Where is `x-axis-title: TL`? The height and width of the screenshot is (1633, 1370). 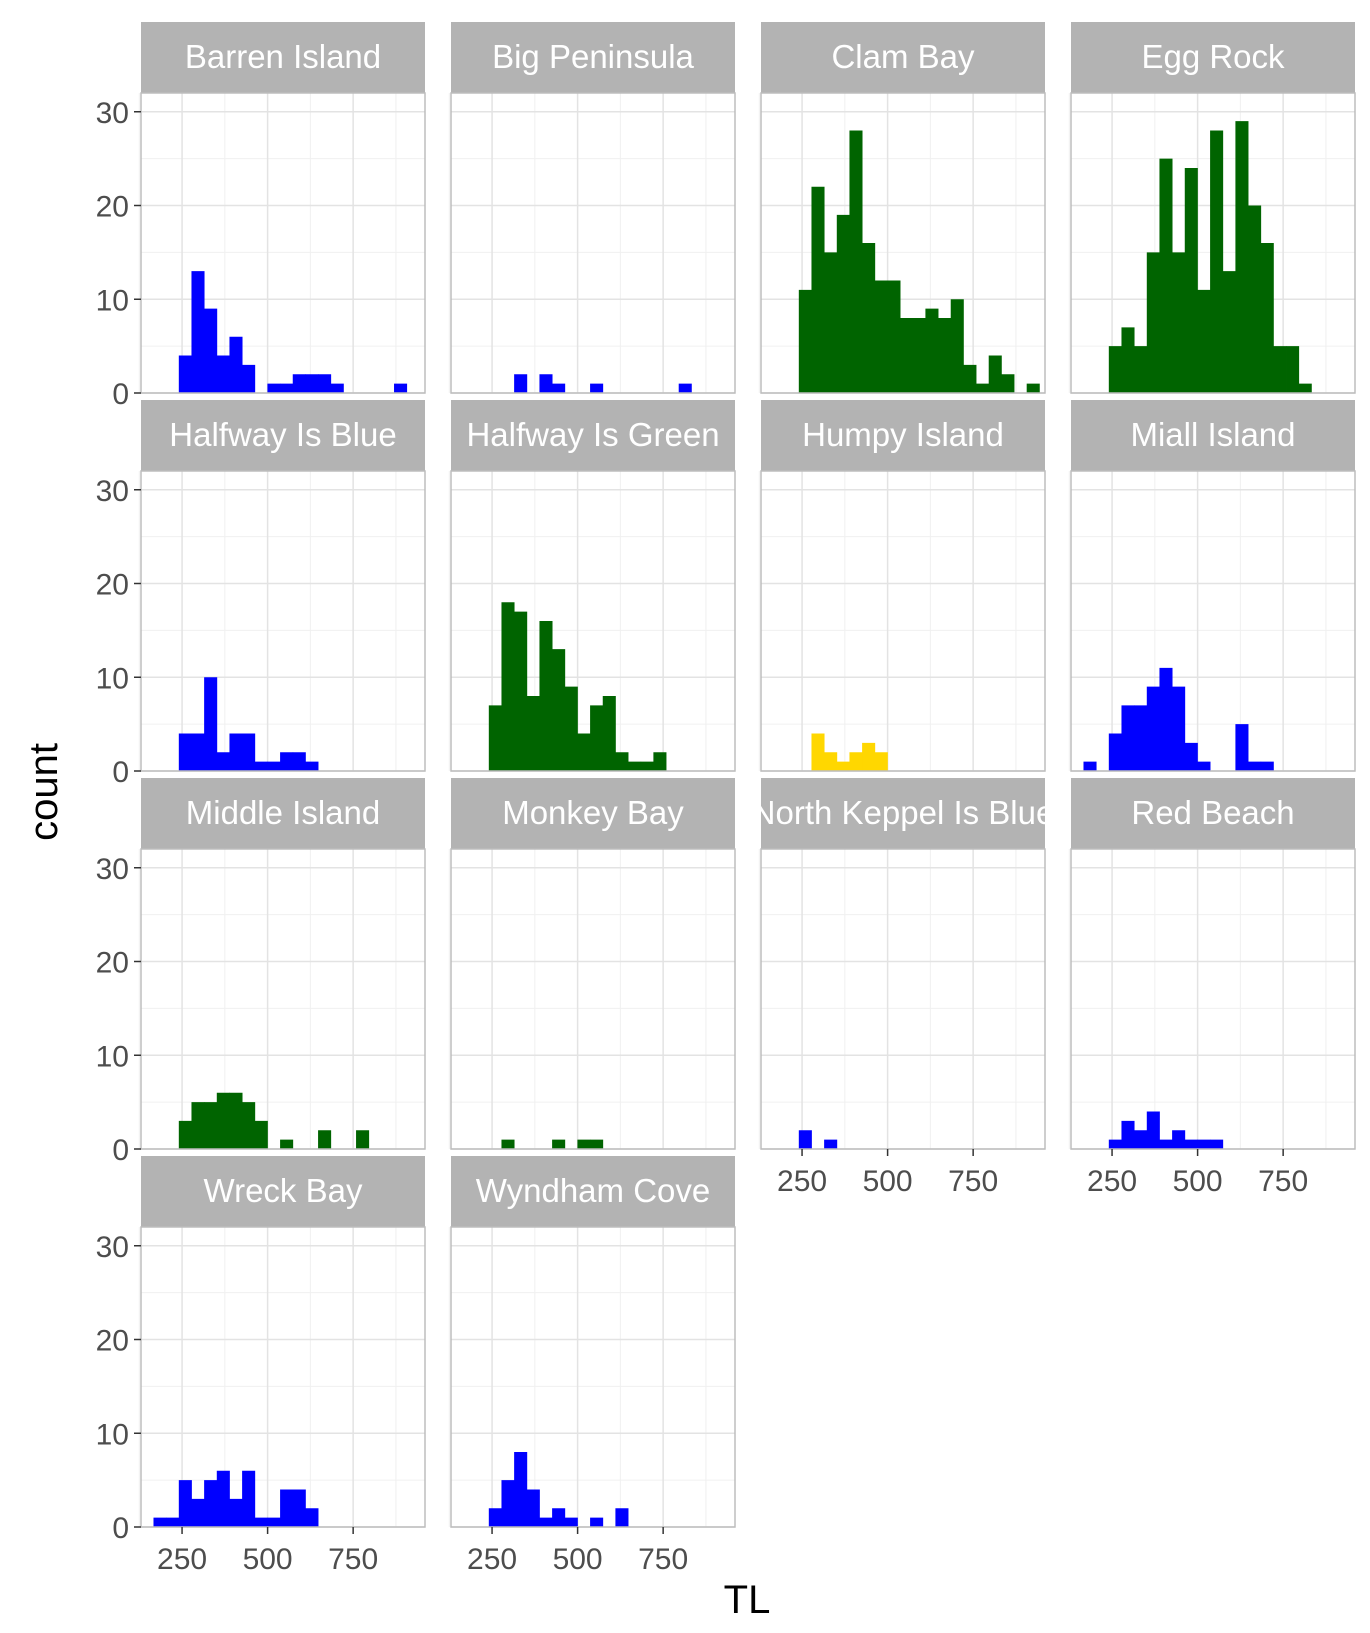 x-axis-title: TL is located at coordinates (747, 1600).